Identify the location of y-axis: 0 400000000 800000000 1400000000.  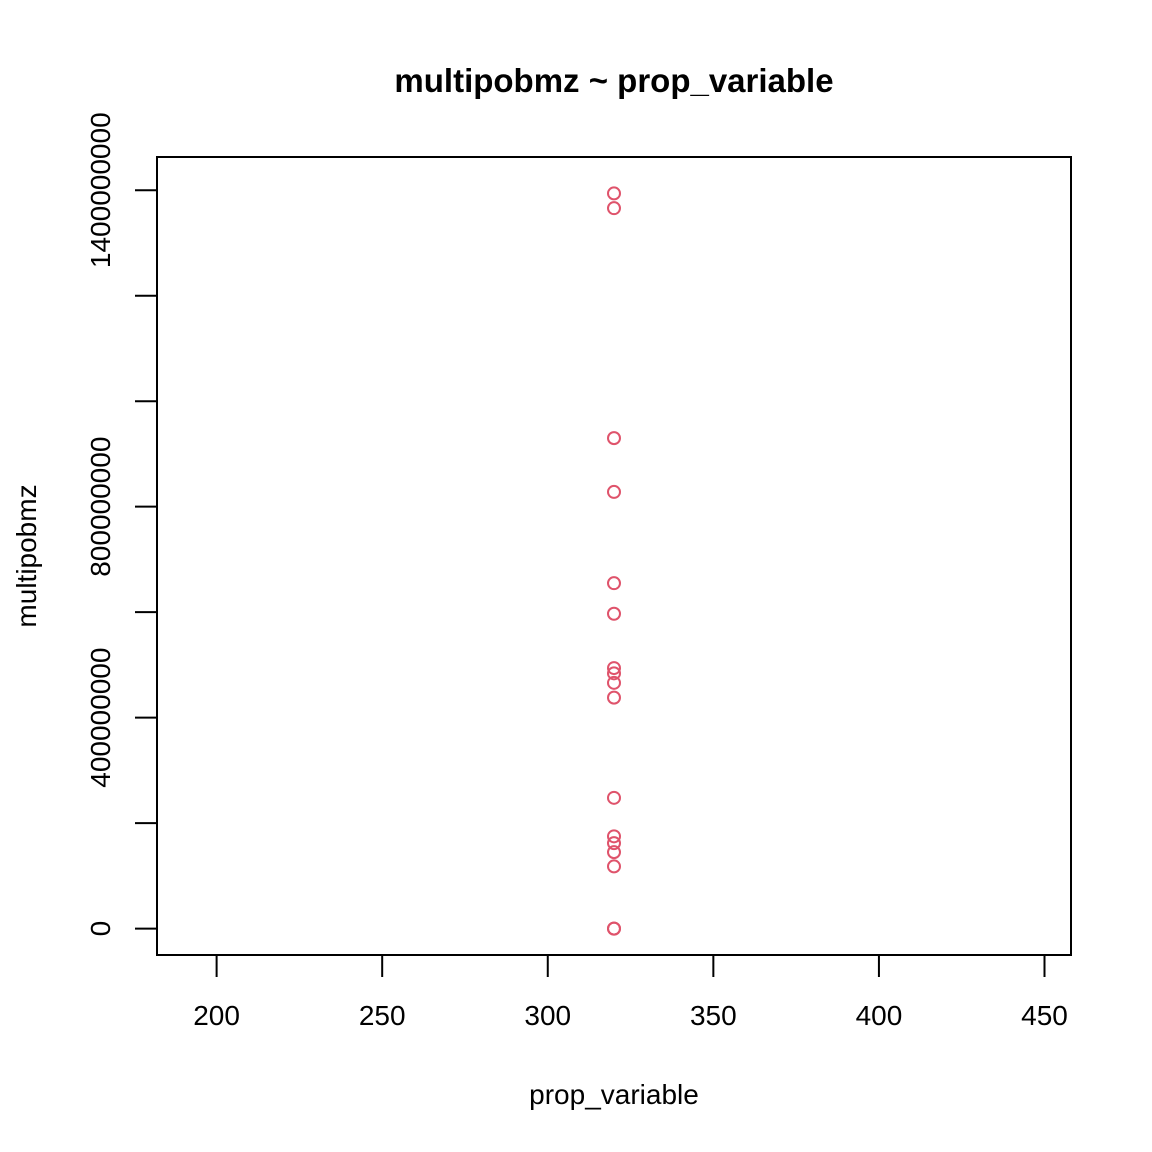
(121, 524).